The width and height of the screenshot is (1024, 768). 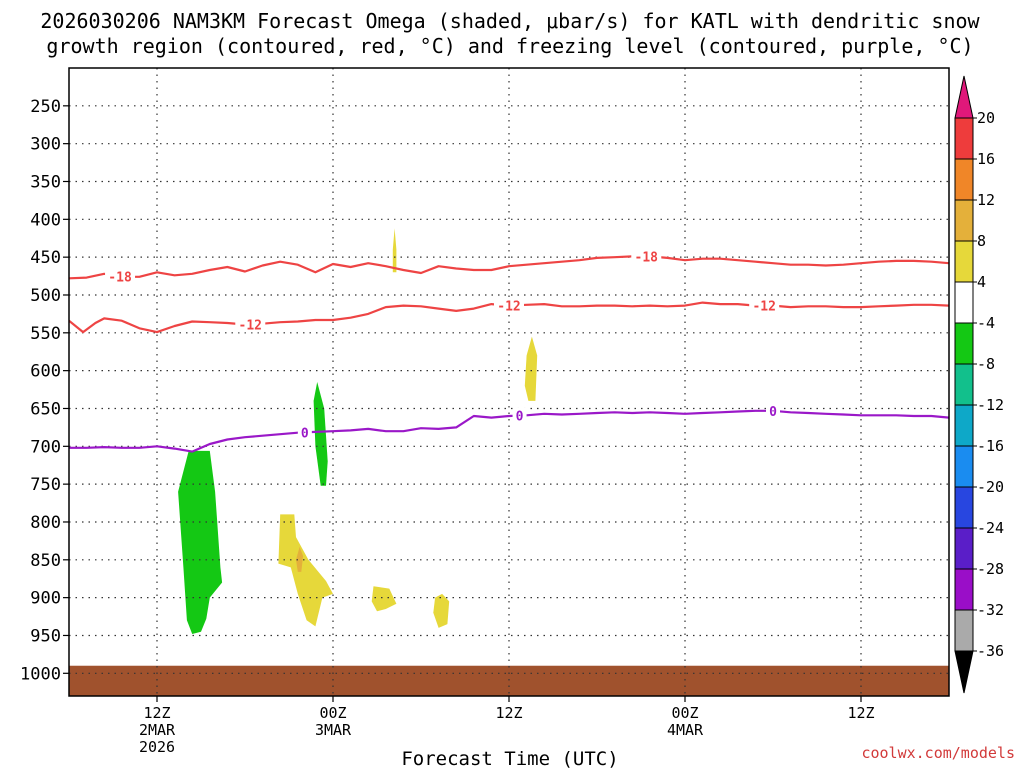 What do you see at coordinates (305, 570) in the screenshot?
I see `omega-yellow-lower` at bounding box center [305, 570].